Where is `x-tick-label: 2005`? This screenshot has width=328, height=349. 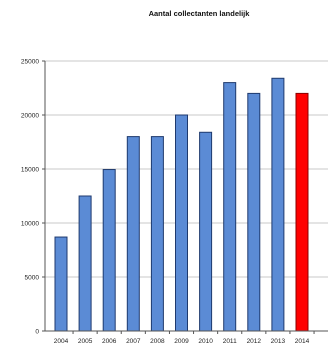 x-tick-label: 2005 is located at coordinates (85, 341).